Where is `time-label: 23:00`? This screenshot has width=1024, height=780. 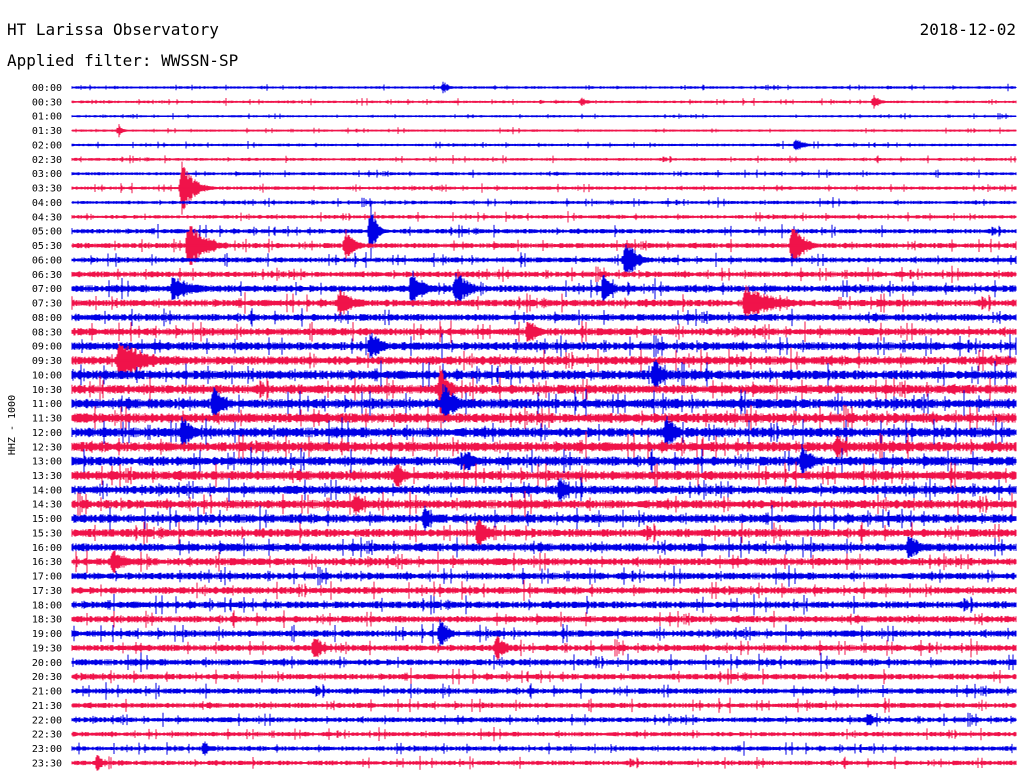
time-label: 23:00 is located at coordinates (47, 749).